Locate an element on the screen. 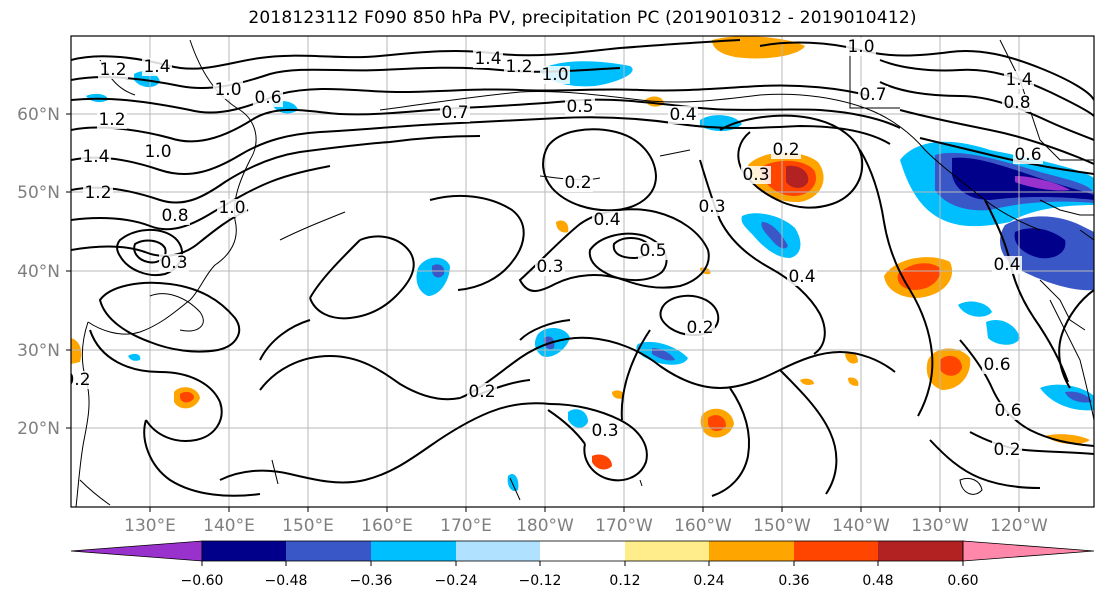 The height and width of the screenshot is (601, 1105). lon-label-170w: 170°W is located at coordinates (624, 526).